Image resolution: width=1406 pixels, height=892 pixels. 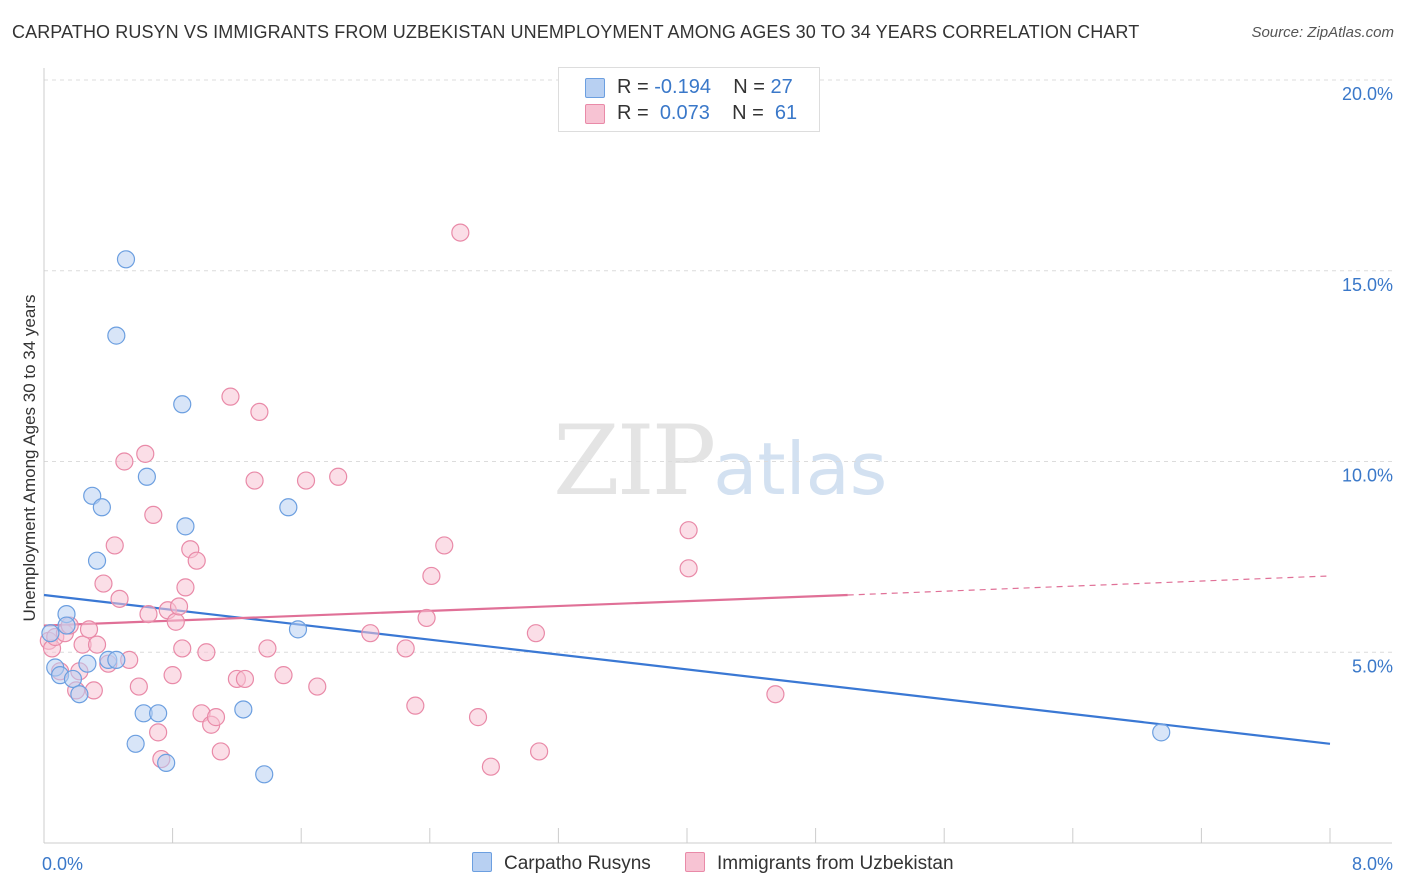 I want to click on carpatho-swatch, so click(x=595, y=88).